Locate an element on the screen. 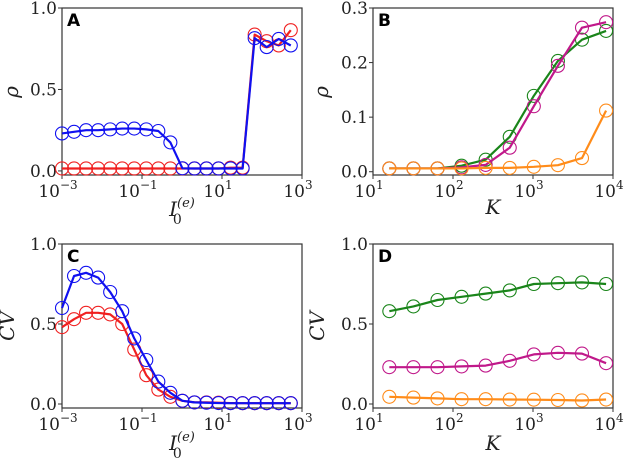 This screenshot has width=630, height=474. series-line-red is located at coordinates (177, 99).